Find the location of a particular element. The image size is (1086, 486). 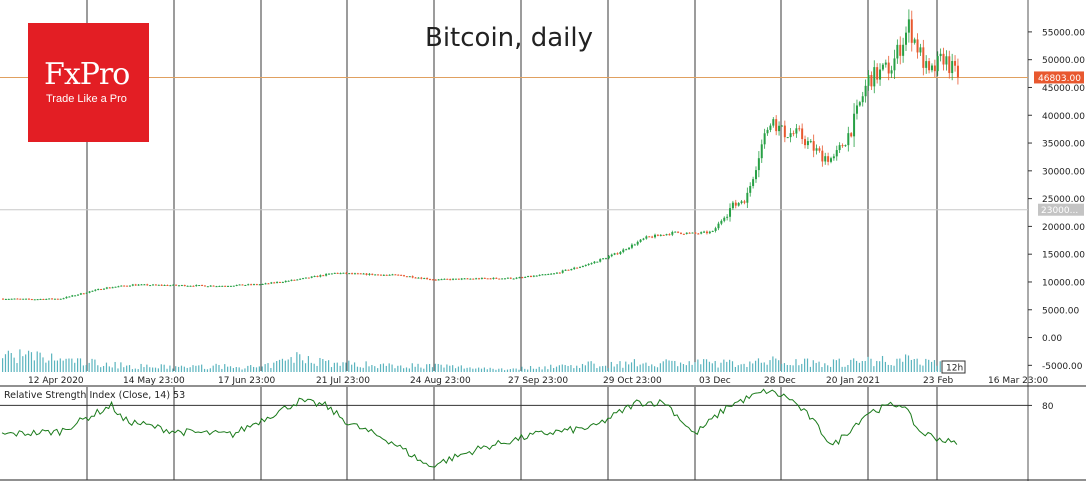

time-tick-label: 24 Aug 23:00 is located at coordinates (440, 381).